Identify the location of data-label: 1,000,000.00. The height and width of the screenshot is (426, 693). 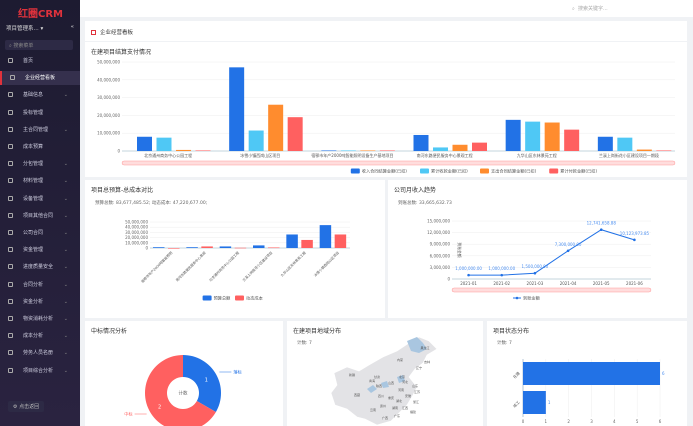
(468, 268).